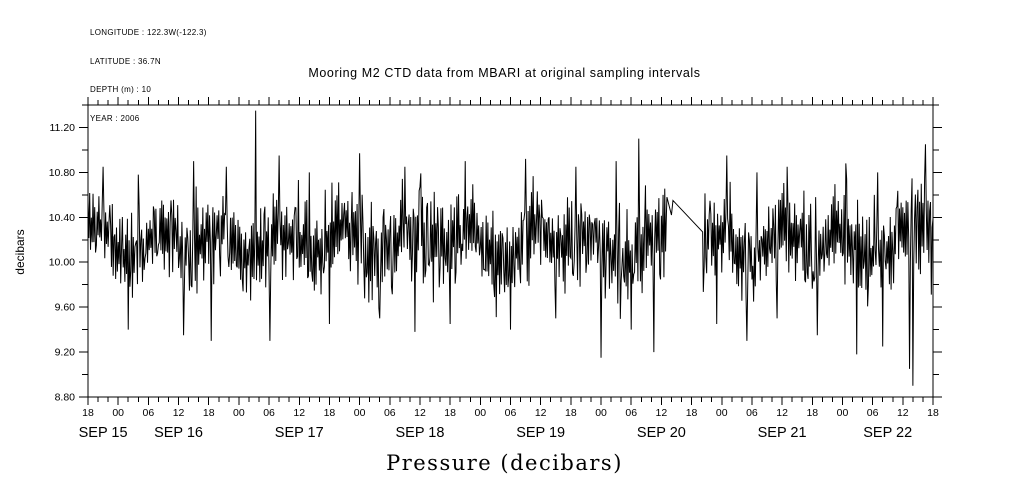 The height and width of the screenshot is (504, 1009). Describe the element at coordinates (62, 263) in the screenshot. I see `y-tick-label: 10.00` at that location.